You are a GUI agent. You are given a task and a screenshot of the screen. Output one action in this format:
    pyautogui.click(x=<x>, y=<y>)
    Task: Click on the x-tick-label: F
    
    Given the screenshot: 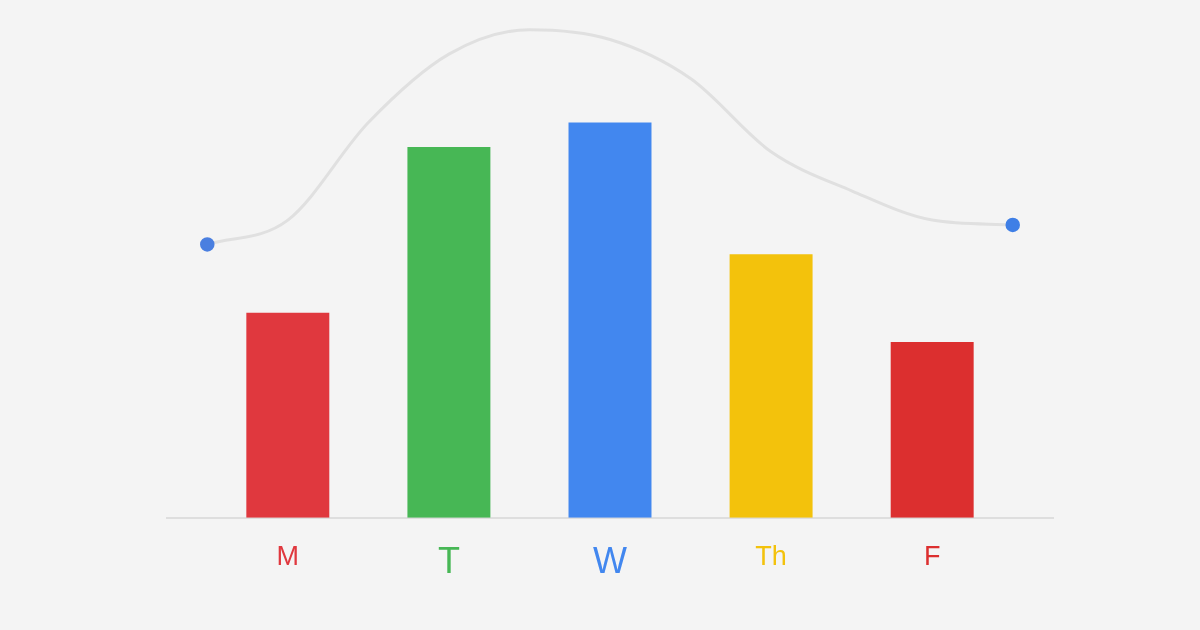 What is the action you would take?
    pyautogui.click(x=932, y=556)
    